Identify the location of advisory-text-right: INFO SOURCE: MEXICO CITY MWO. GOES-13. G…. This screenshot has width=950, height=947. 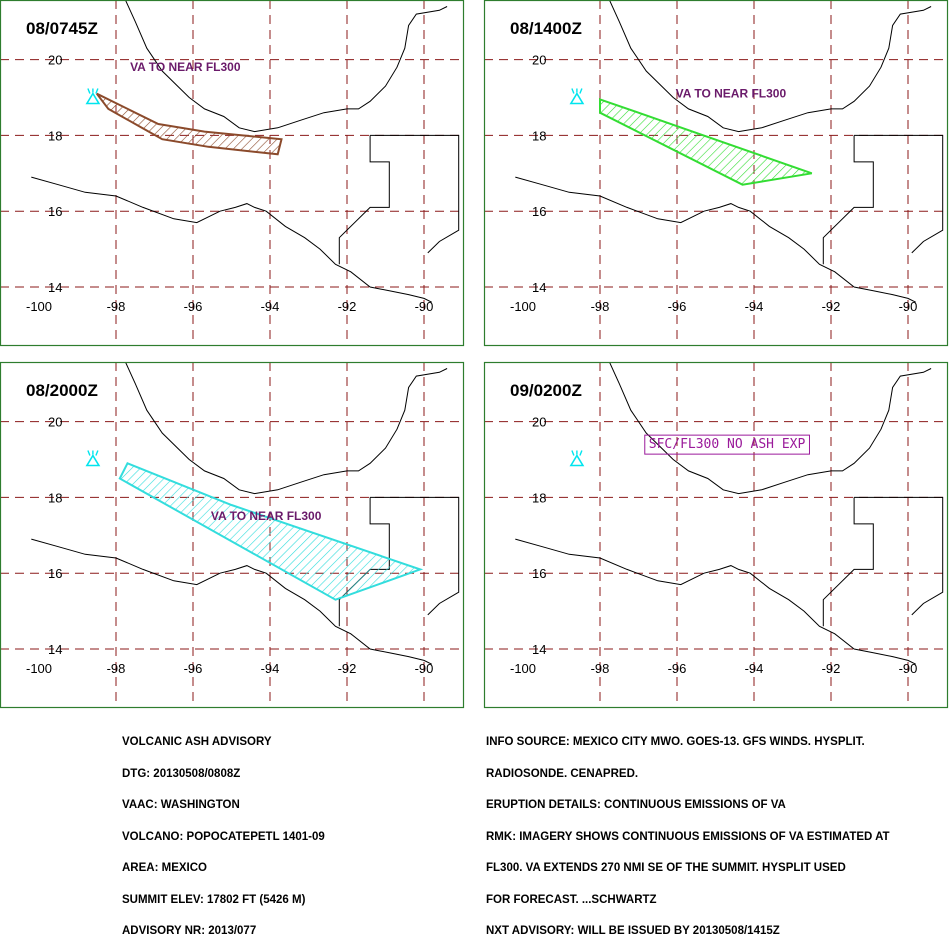
(688, 831).